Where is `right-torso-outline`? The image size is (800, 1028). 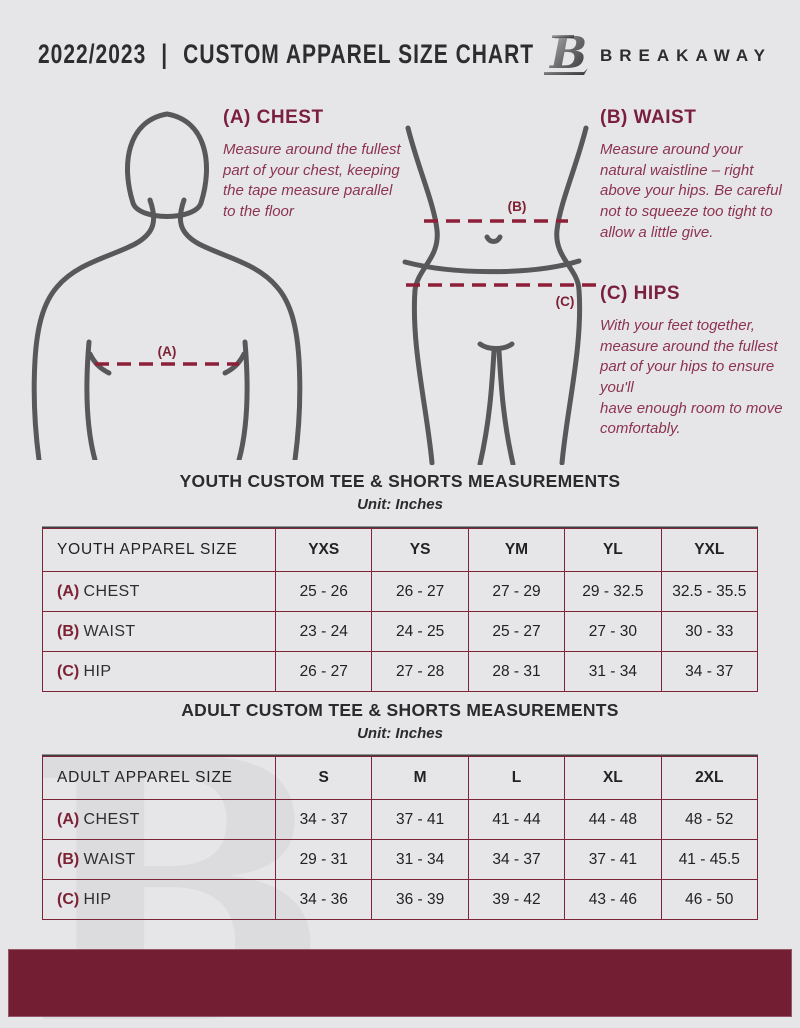 right-torso-outline is located at coordinates (571, 295).